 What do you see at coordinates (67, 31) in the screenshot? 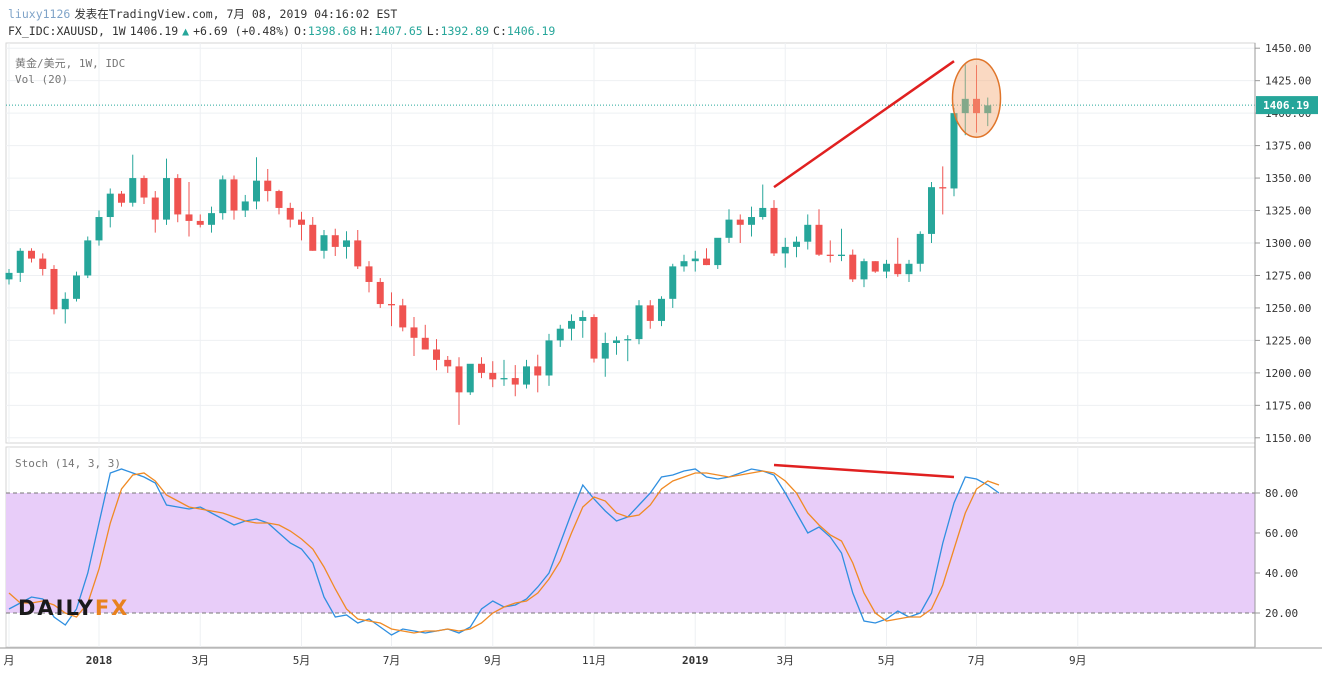
I see `symbol-label: FX_IDC:XAUUSD, 1W` at bounding box center [67, 31].